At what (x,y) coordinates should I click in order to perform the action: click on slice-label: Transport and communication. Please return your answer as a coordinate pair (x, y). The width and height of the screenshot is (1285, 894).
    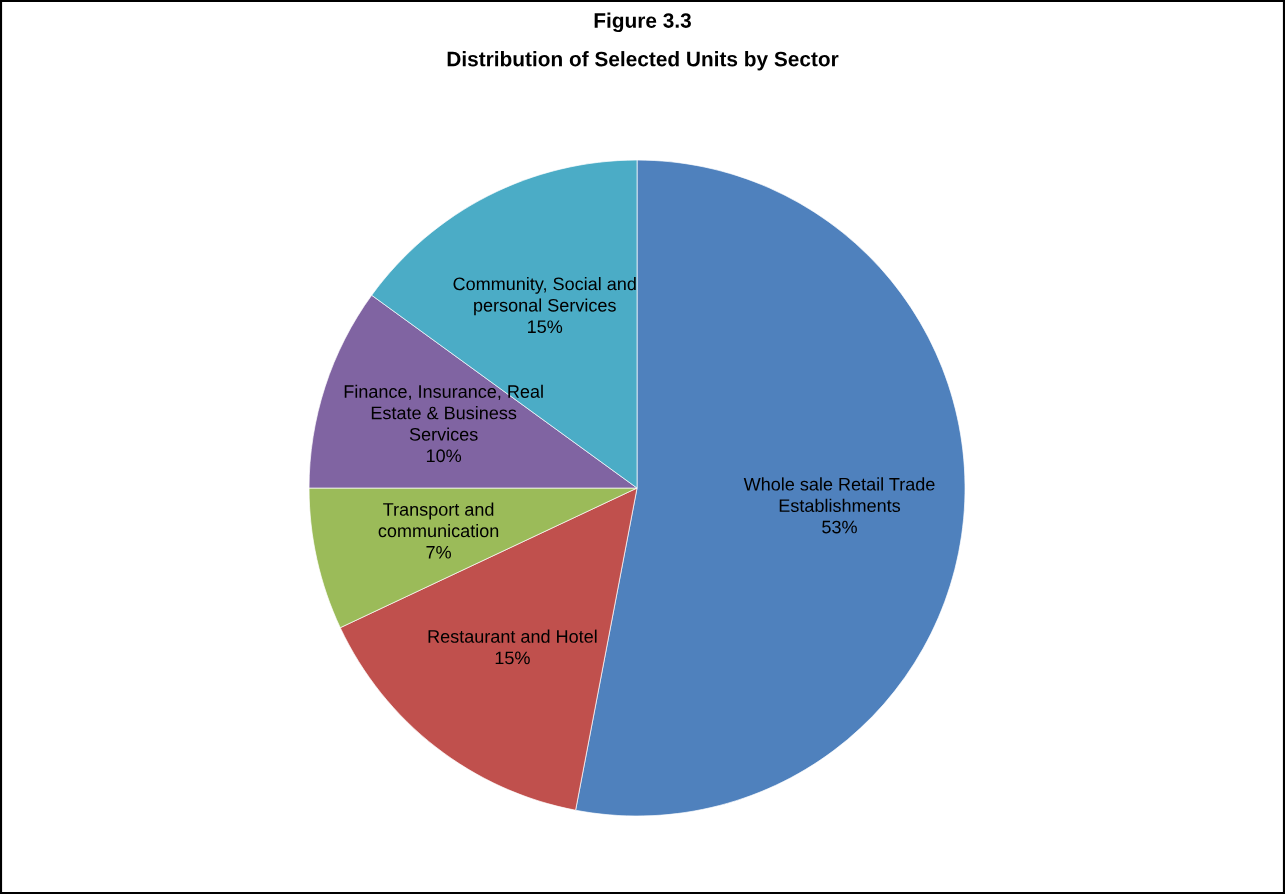
    Looking at the image, I should click on (438, 520).